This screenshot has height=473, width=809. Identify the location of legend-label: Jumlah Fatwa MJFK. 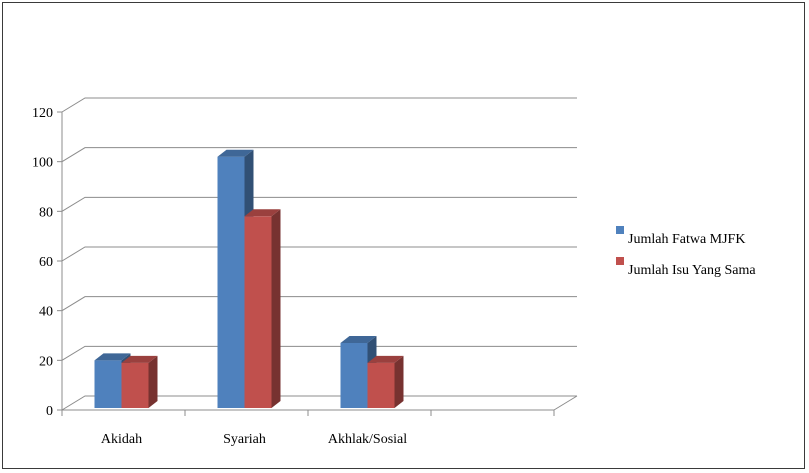
(686, 239).